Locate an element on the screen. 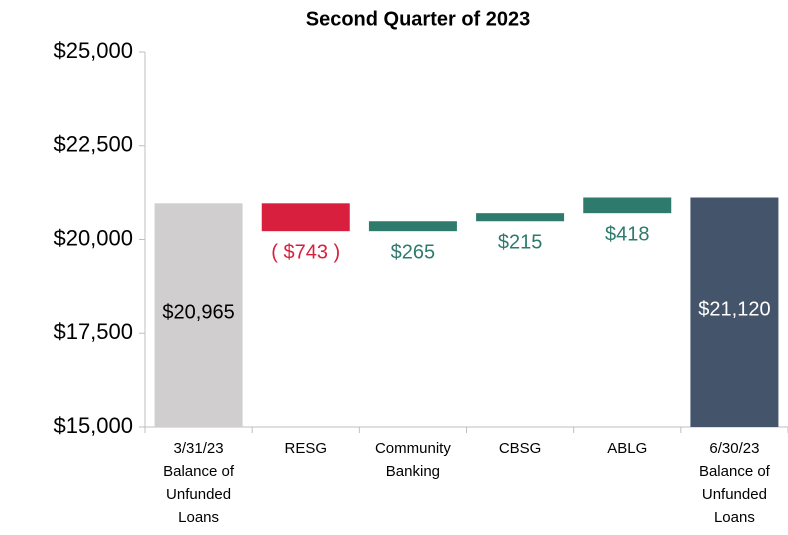 The height and width of the screenshot is (535, 788). y-tick-label: $17,500 is located at coordinates (93, 331).